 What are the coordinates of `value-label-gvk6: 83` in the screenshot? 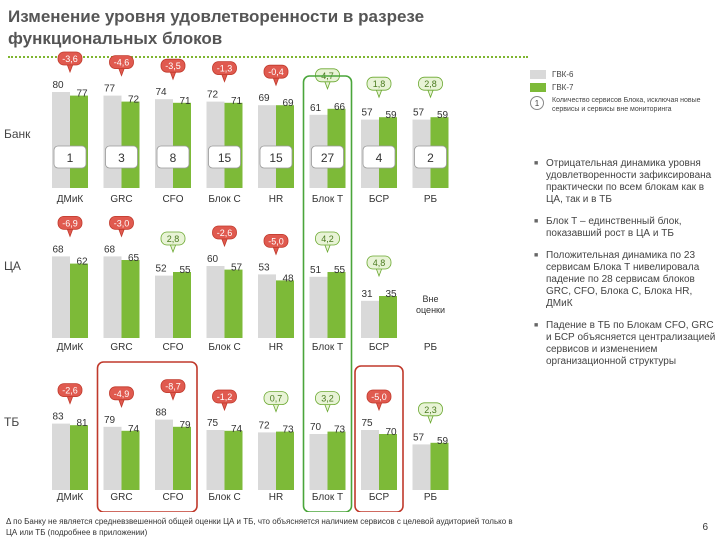 It's located at (58, 417).